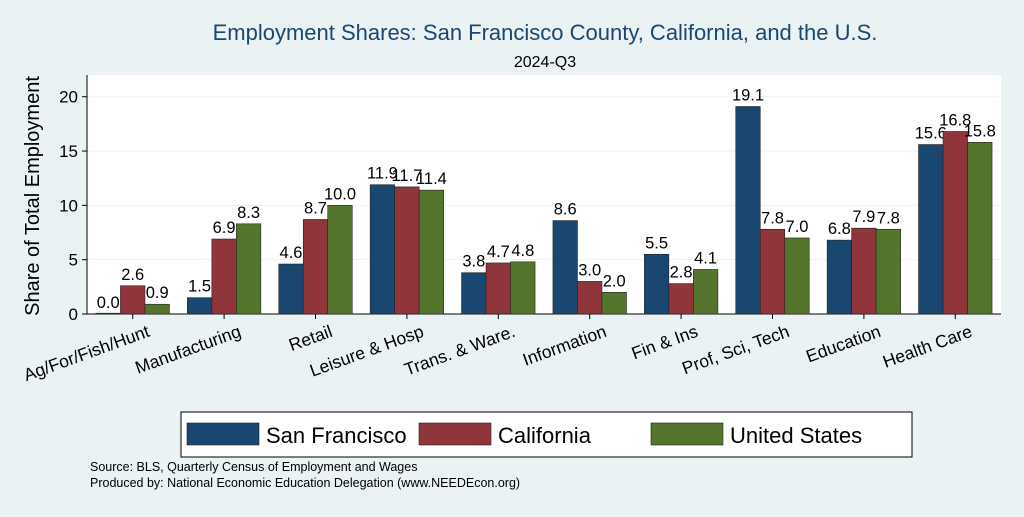  What do you see at coordinates (931, 134) in the screenshot?
I see `data-label-san-francisco-health-care: 15.6` at bounding box center [931, 134].